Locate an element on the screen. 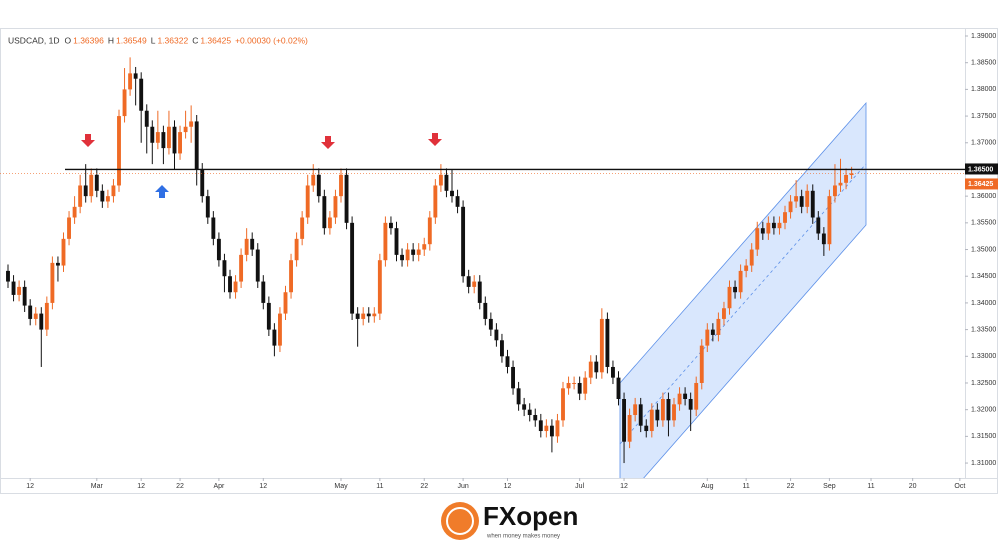  x-tick-label: Jul is located at coordinates (579, 486).